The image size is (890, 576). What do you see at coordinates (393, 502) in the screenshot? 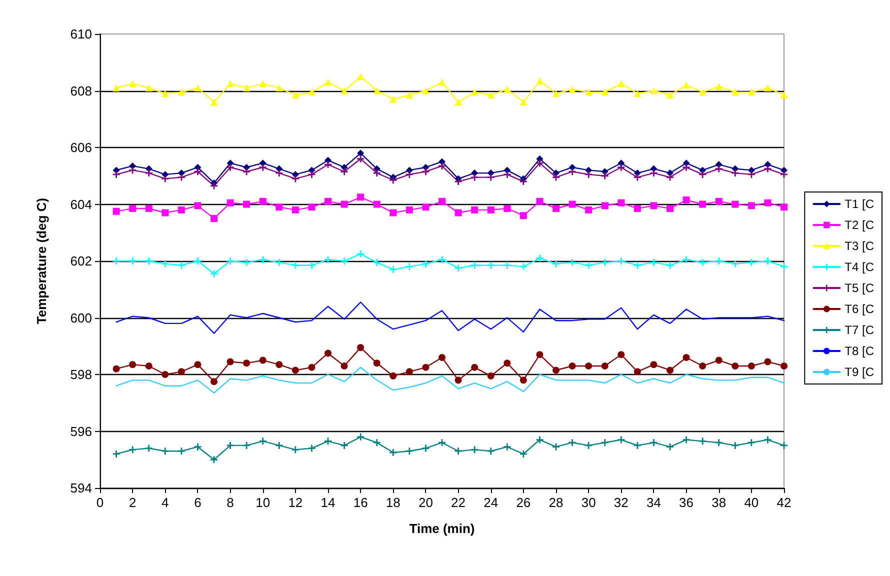
I see `x-tick-label: 18` at bounding box center [393, 502].